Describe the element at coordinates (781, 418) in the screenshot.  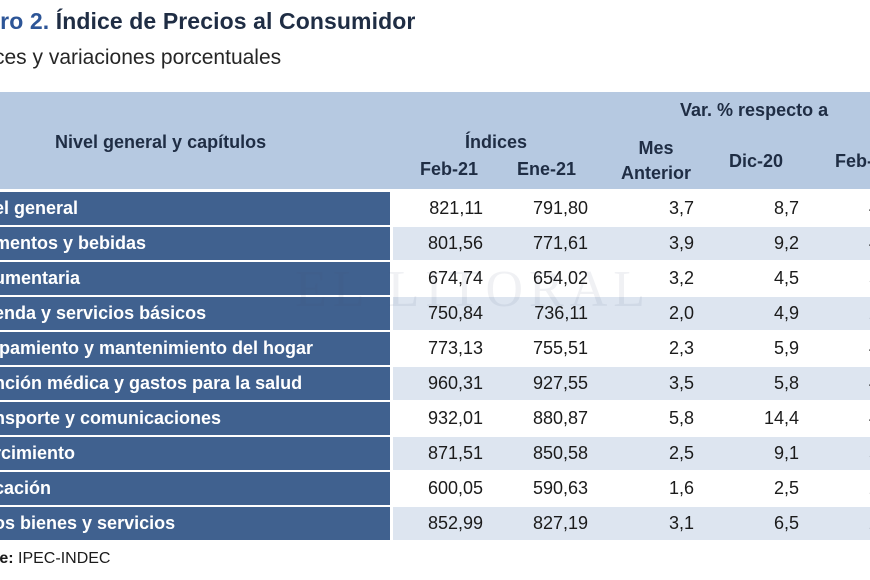
I see `cell-dic20: 14,4` at that location.